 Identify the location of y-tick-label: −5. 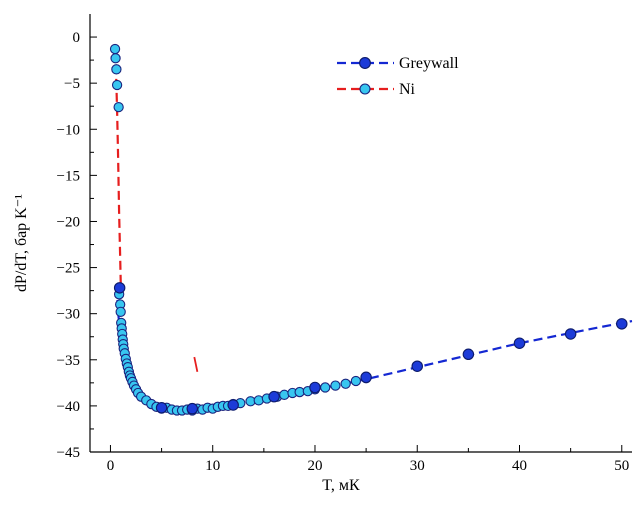
(72, 84).